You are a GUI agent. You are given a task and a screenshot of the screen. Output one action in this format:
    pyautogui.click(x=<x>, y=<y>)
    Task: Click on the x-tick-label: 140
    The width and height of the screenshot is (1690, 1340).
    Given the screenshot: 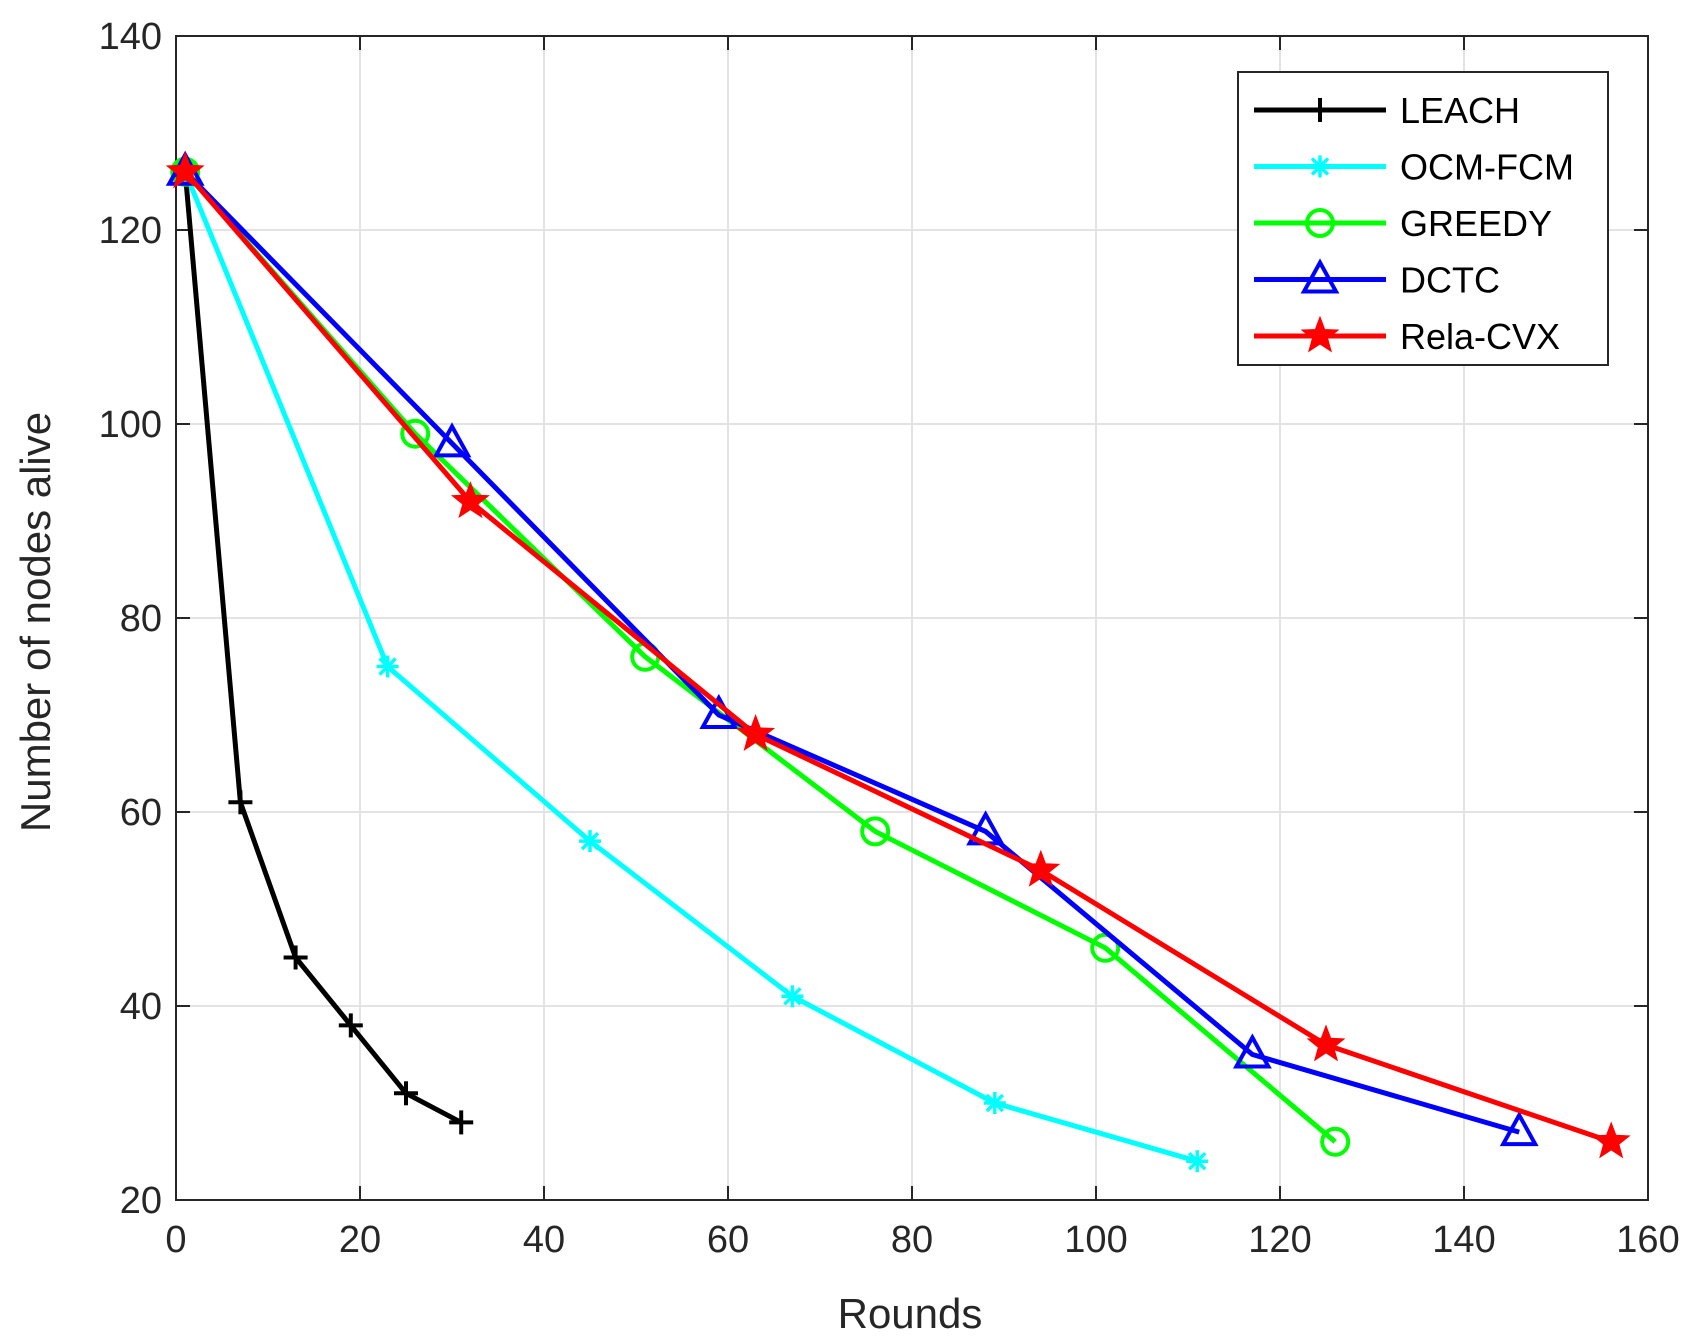 What is the action you would take?
    pyautogui.click(x=1463, y=1240)
    